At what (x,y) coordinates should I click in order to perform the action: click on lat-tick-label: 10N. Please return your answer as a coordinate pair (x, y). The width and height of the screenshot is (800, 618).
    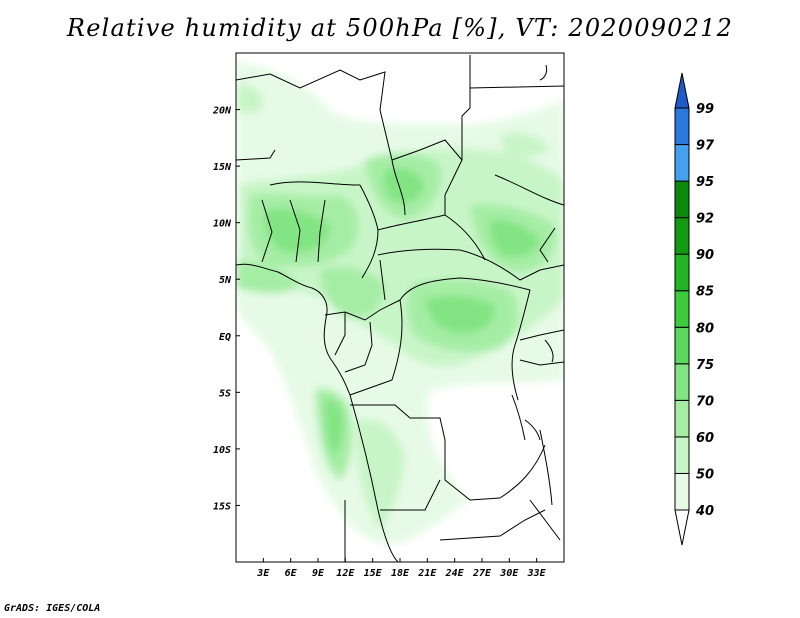
    Looking at the image, I should click on (222, 224).